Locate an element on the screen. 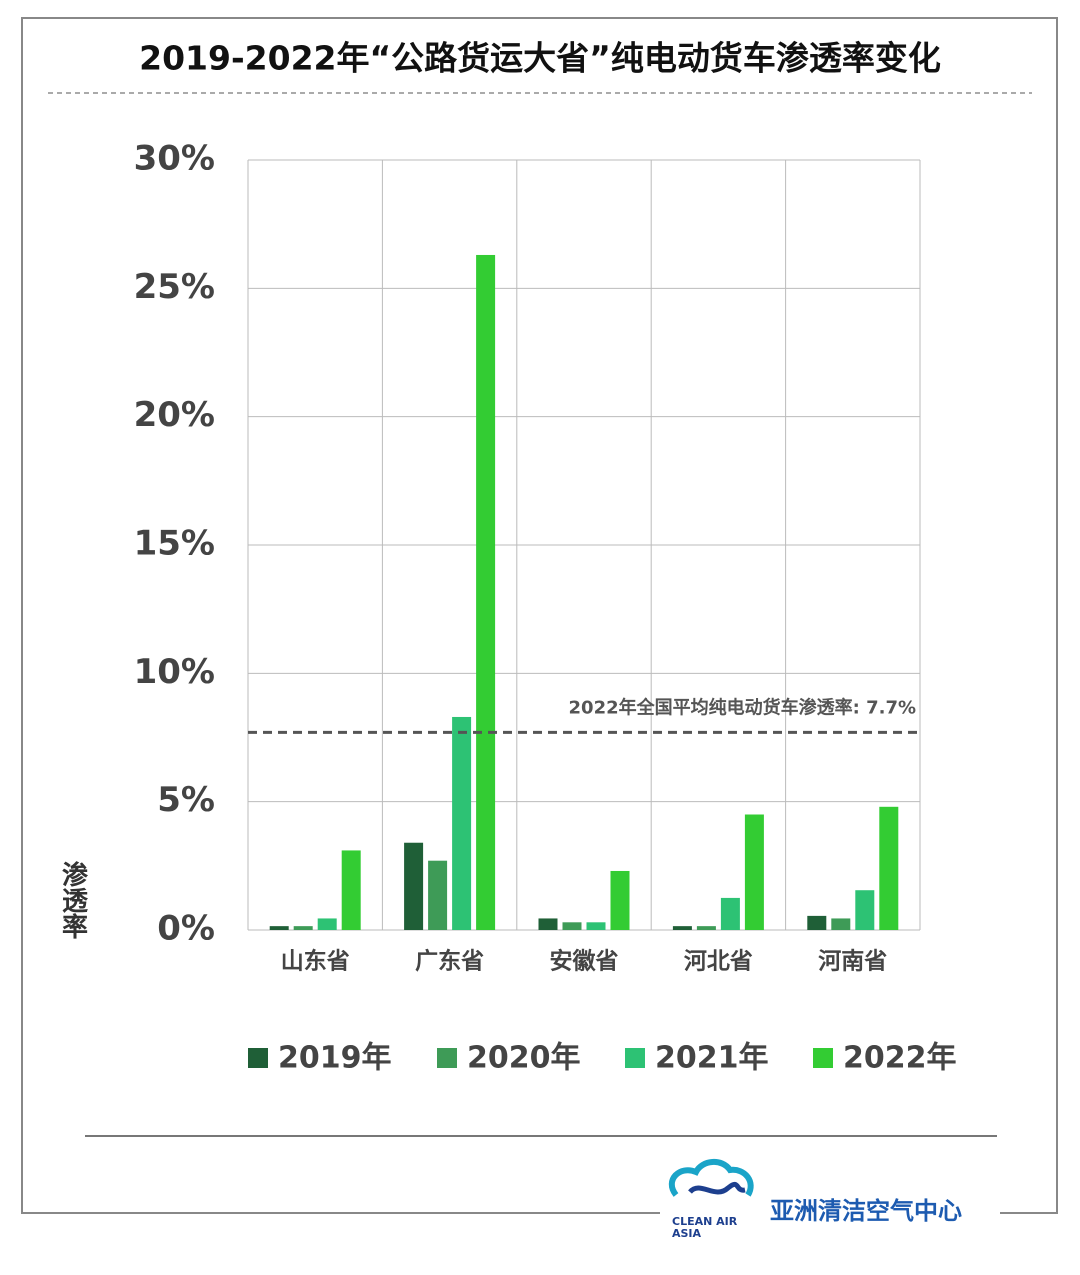  y-tick-label: 25% is located at coordinates (174, 287).